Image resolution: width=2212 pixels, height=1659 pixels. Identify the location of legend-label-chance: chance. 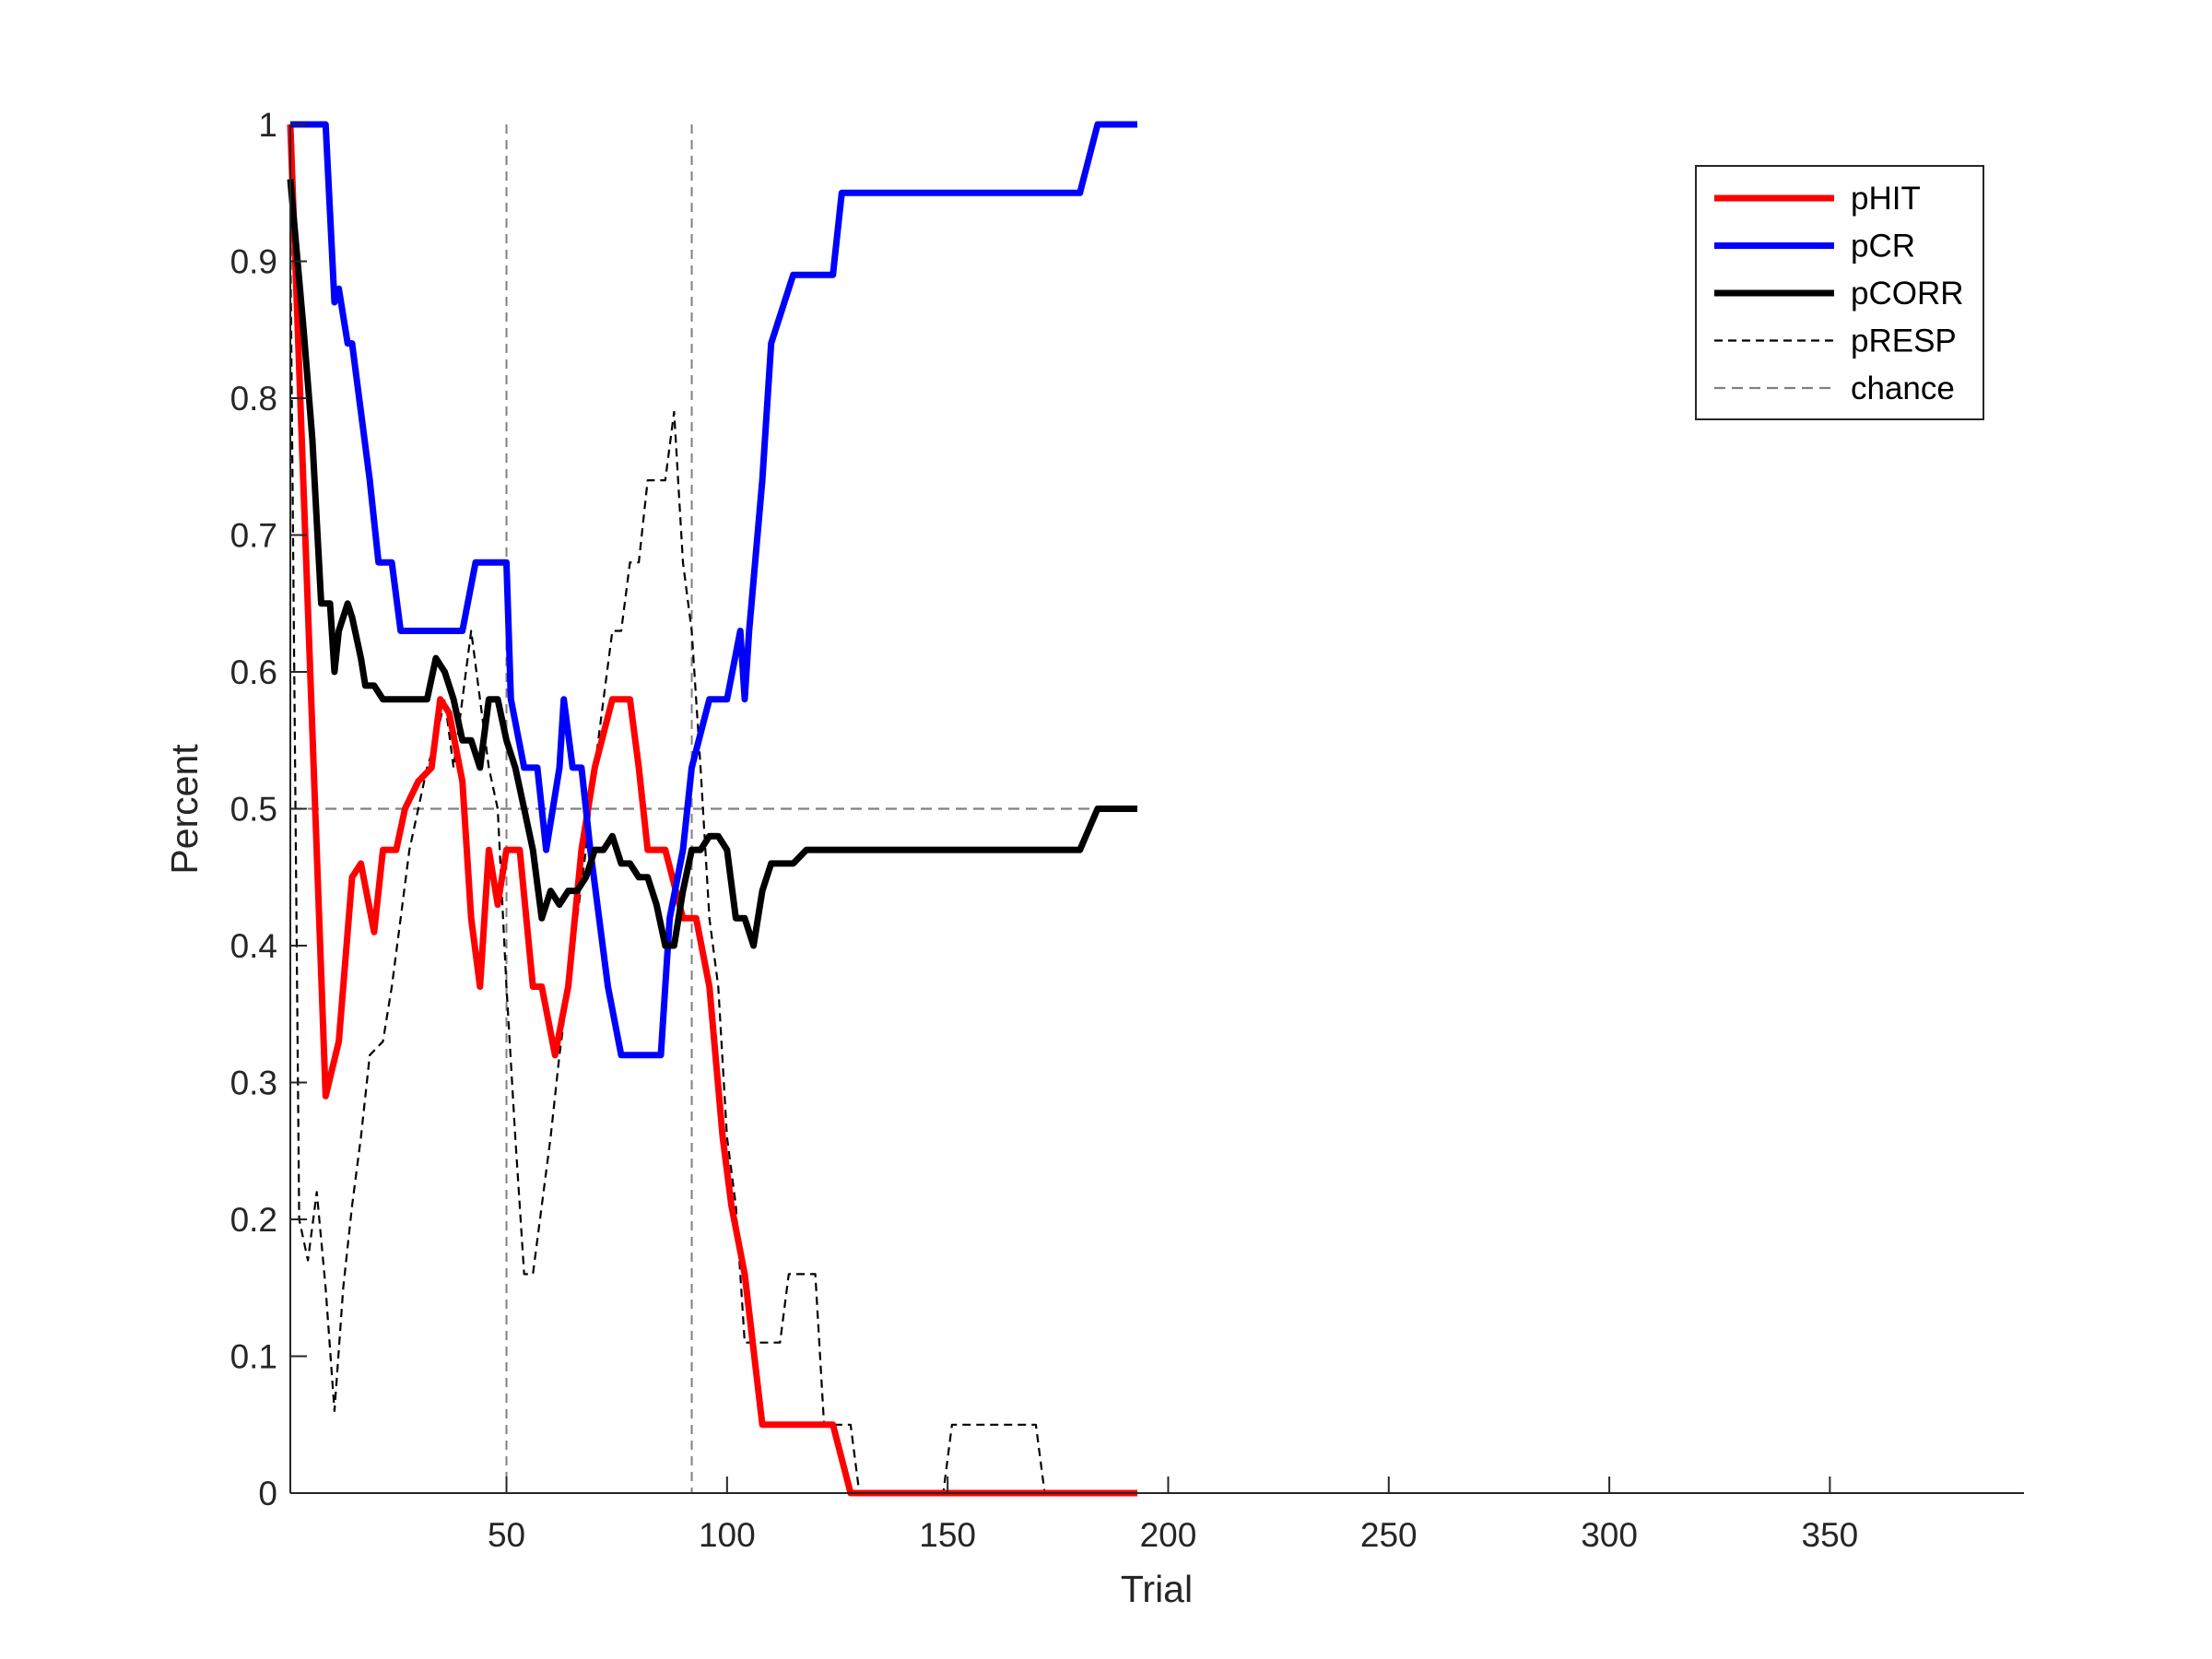
(1903, 388).